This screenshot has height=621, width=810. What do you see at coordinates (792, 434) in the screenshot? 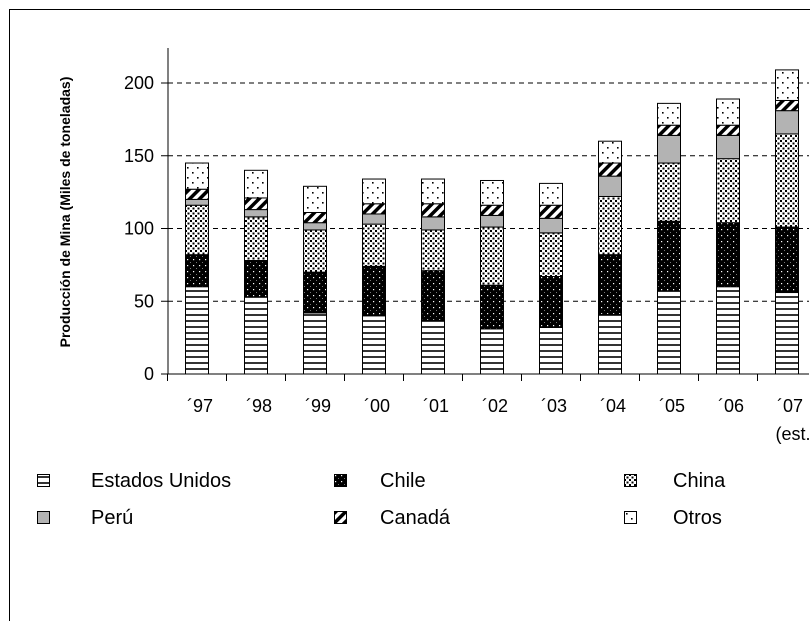
I see `x-tick-sublabel: (est.)` at bounding box center [792, 434].